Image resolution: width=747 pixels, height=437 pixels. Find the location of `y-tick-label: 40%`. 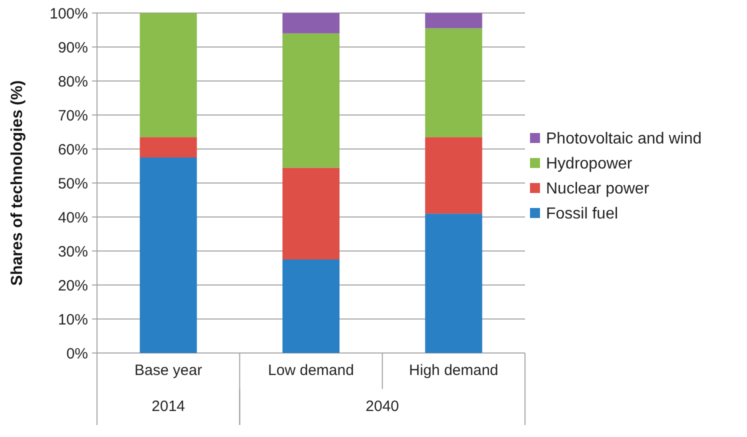

y-tick-label: 40% is located at coordinates (73, 217).